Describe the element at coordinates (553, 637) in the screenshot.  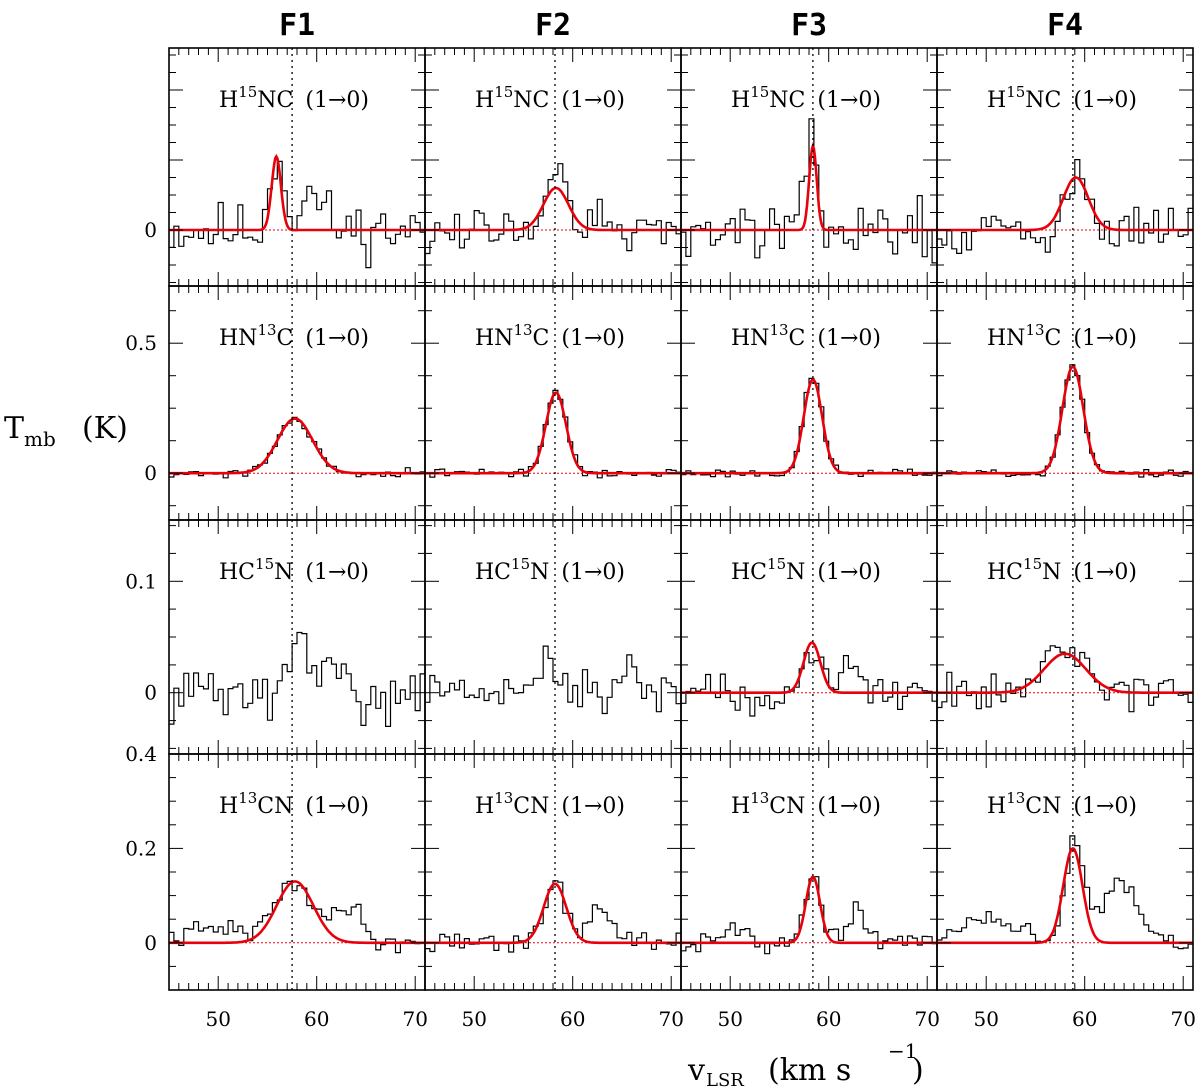
I see `panel-frame-r3-c2` at that location.